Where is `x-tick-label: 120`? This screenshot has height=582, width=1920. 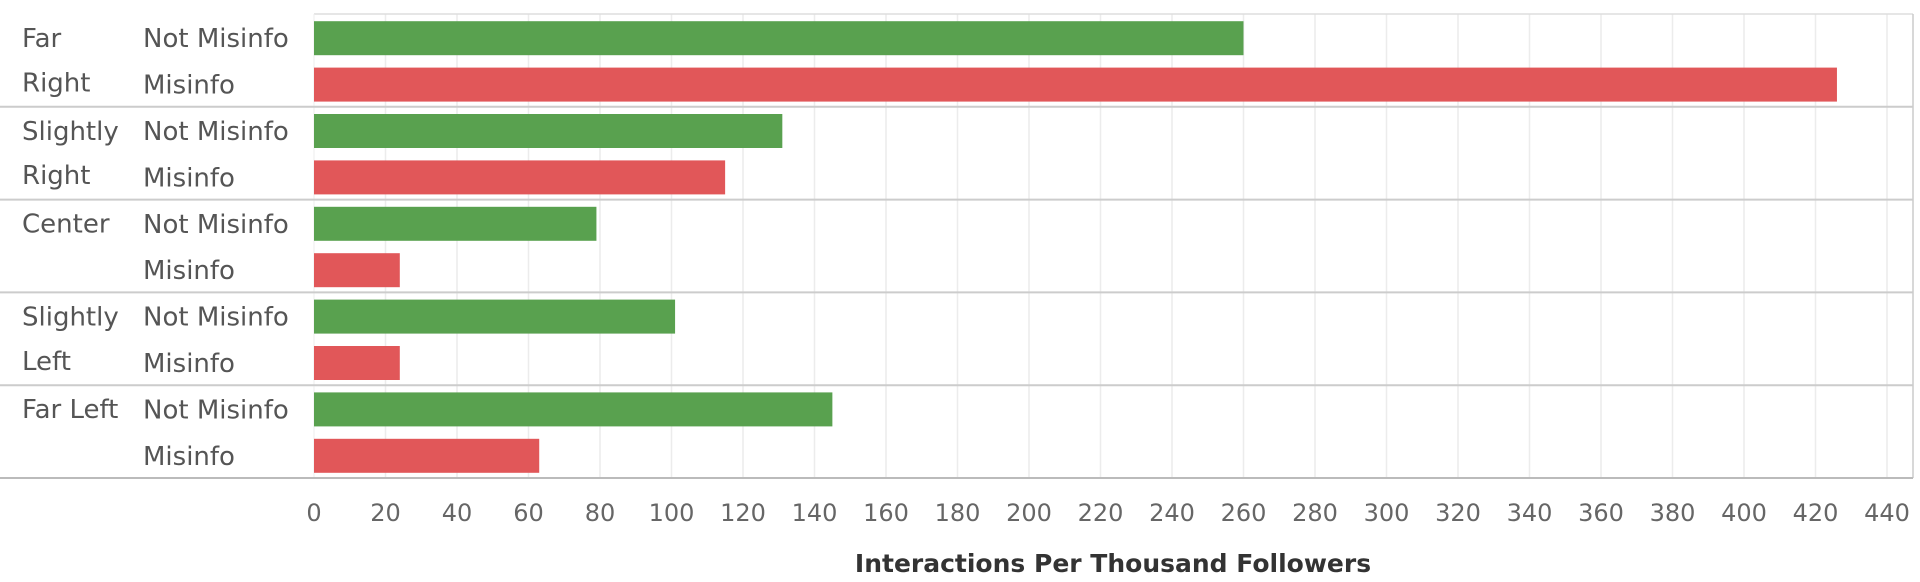
x-tick-label: 120 is located at coordinates (743, 513).